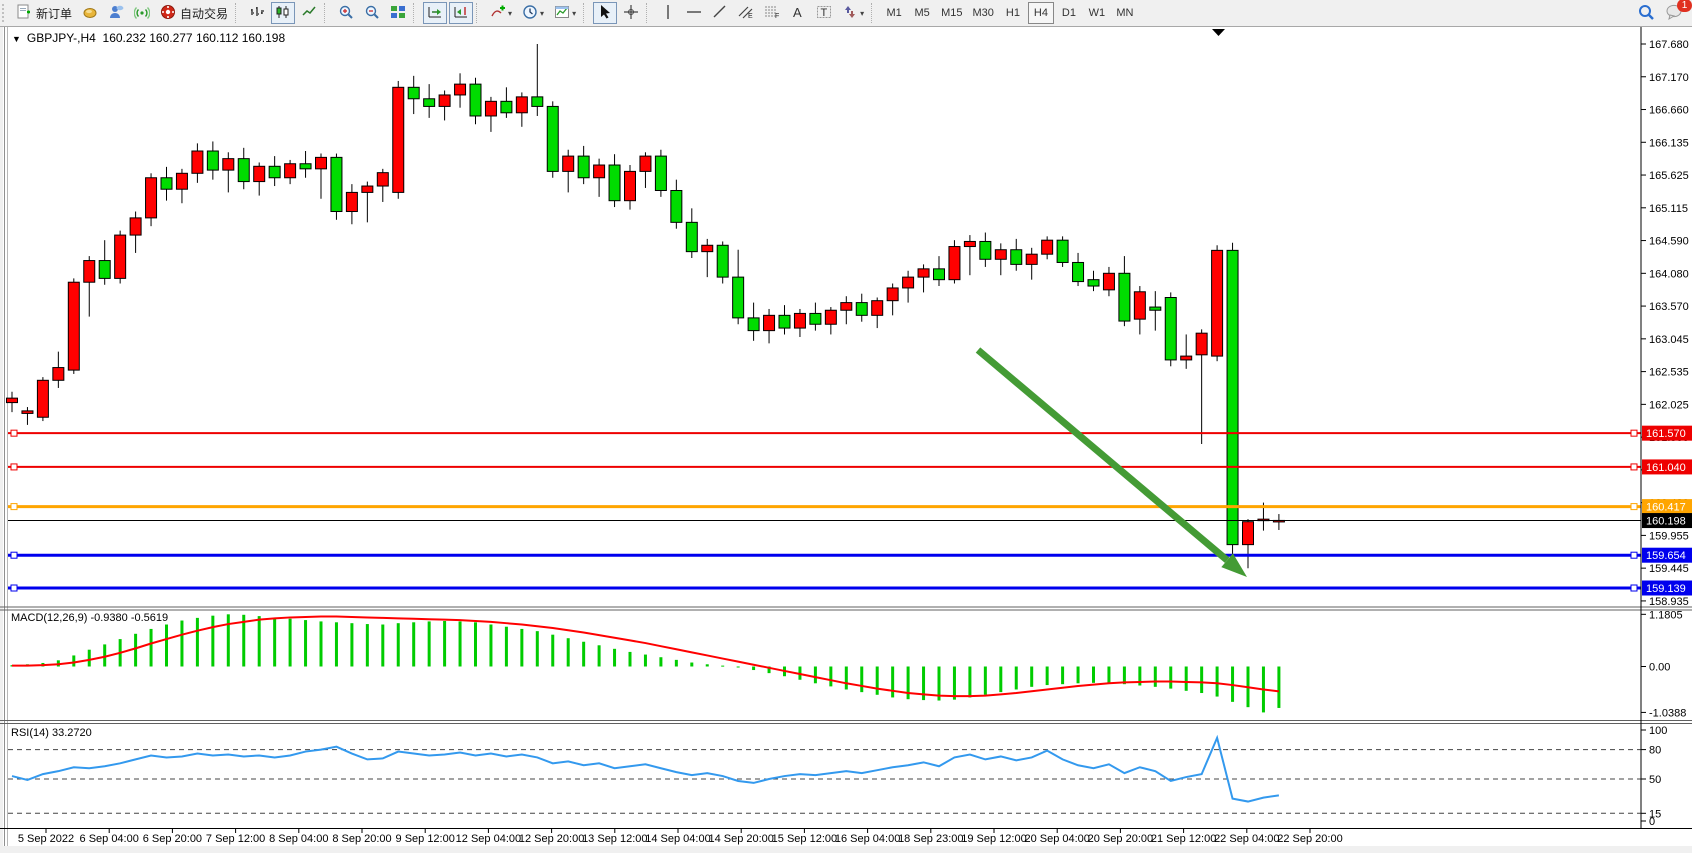 The image size is (1692, 853). I want to click on bar-chart-button, so click(257, 13).